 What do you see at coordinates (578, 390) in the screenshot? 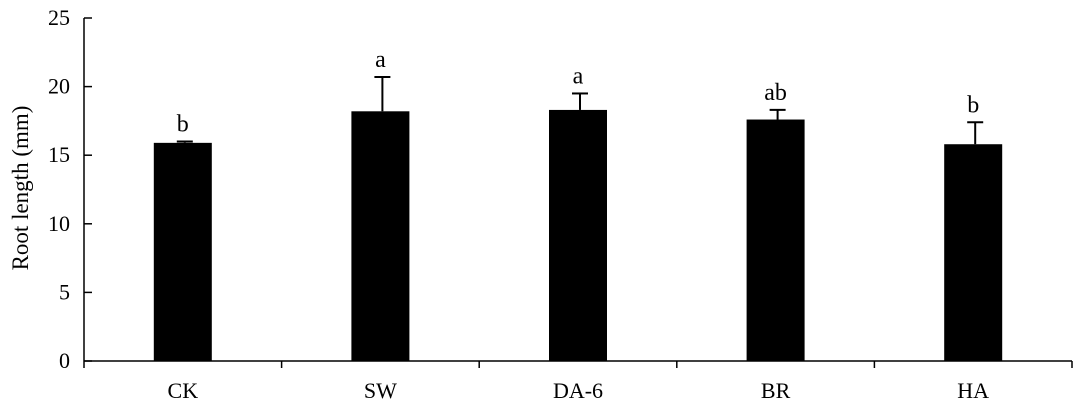
I see `x-category-label-DA-6: DA-6` at bounding box center [578, 390].